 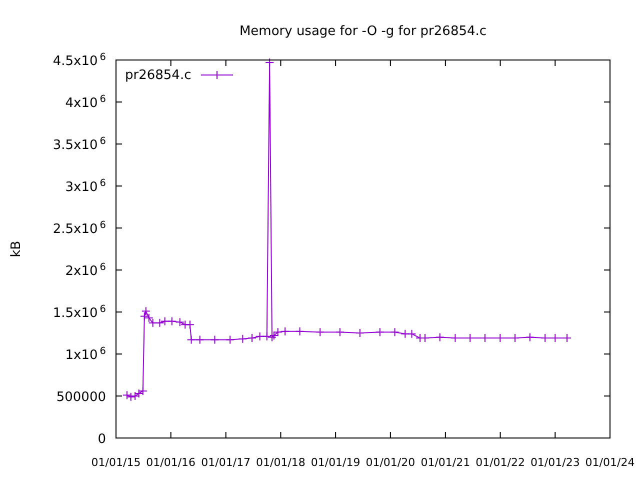 I want to click on y-tick-label: 4x10$^{6}$, so click(x=85, y=102).